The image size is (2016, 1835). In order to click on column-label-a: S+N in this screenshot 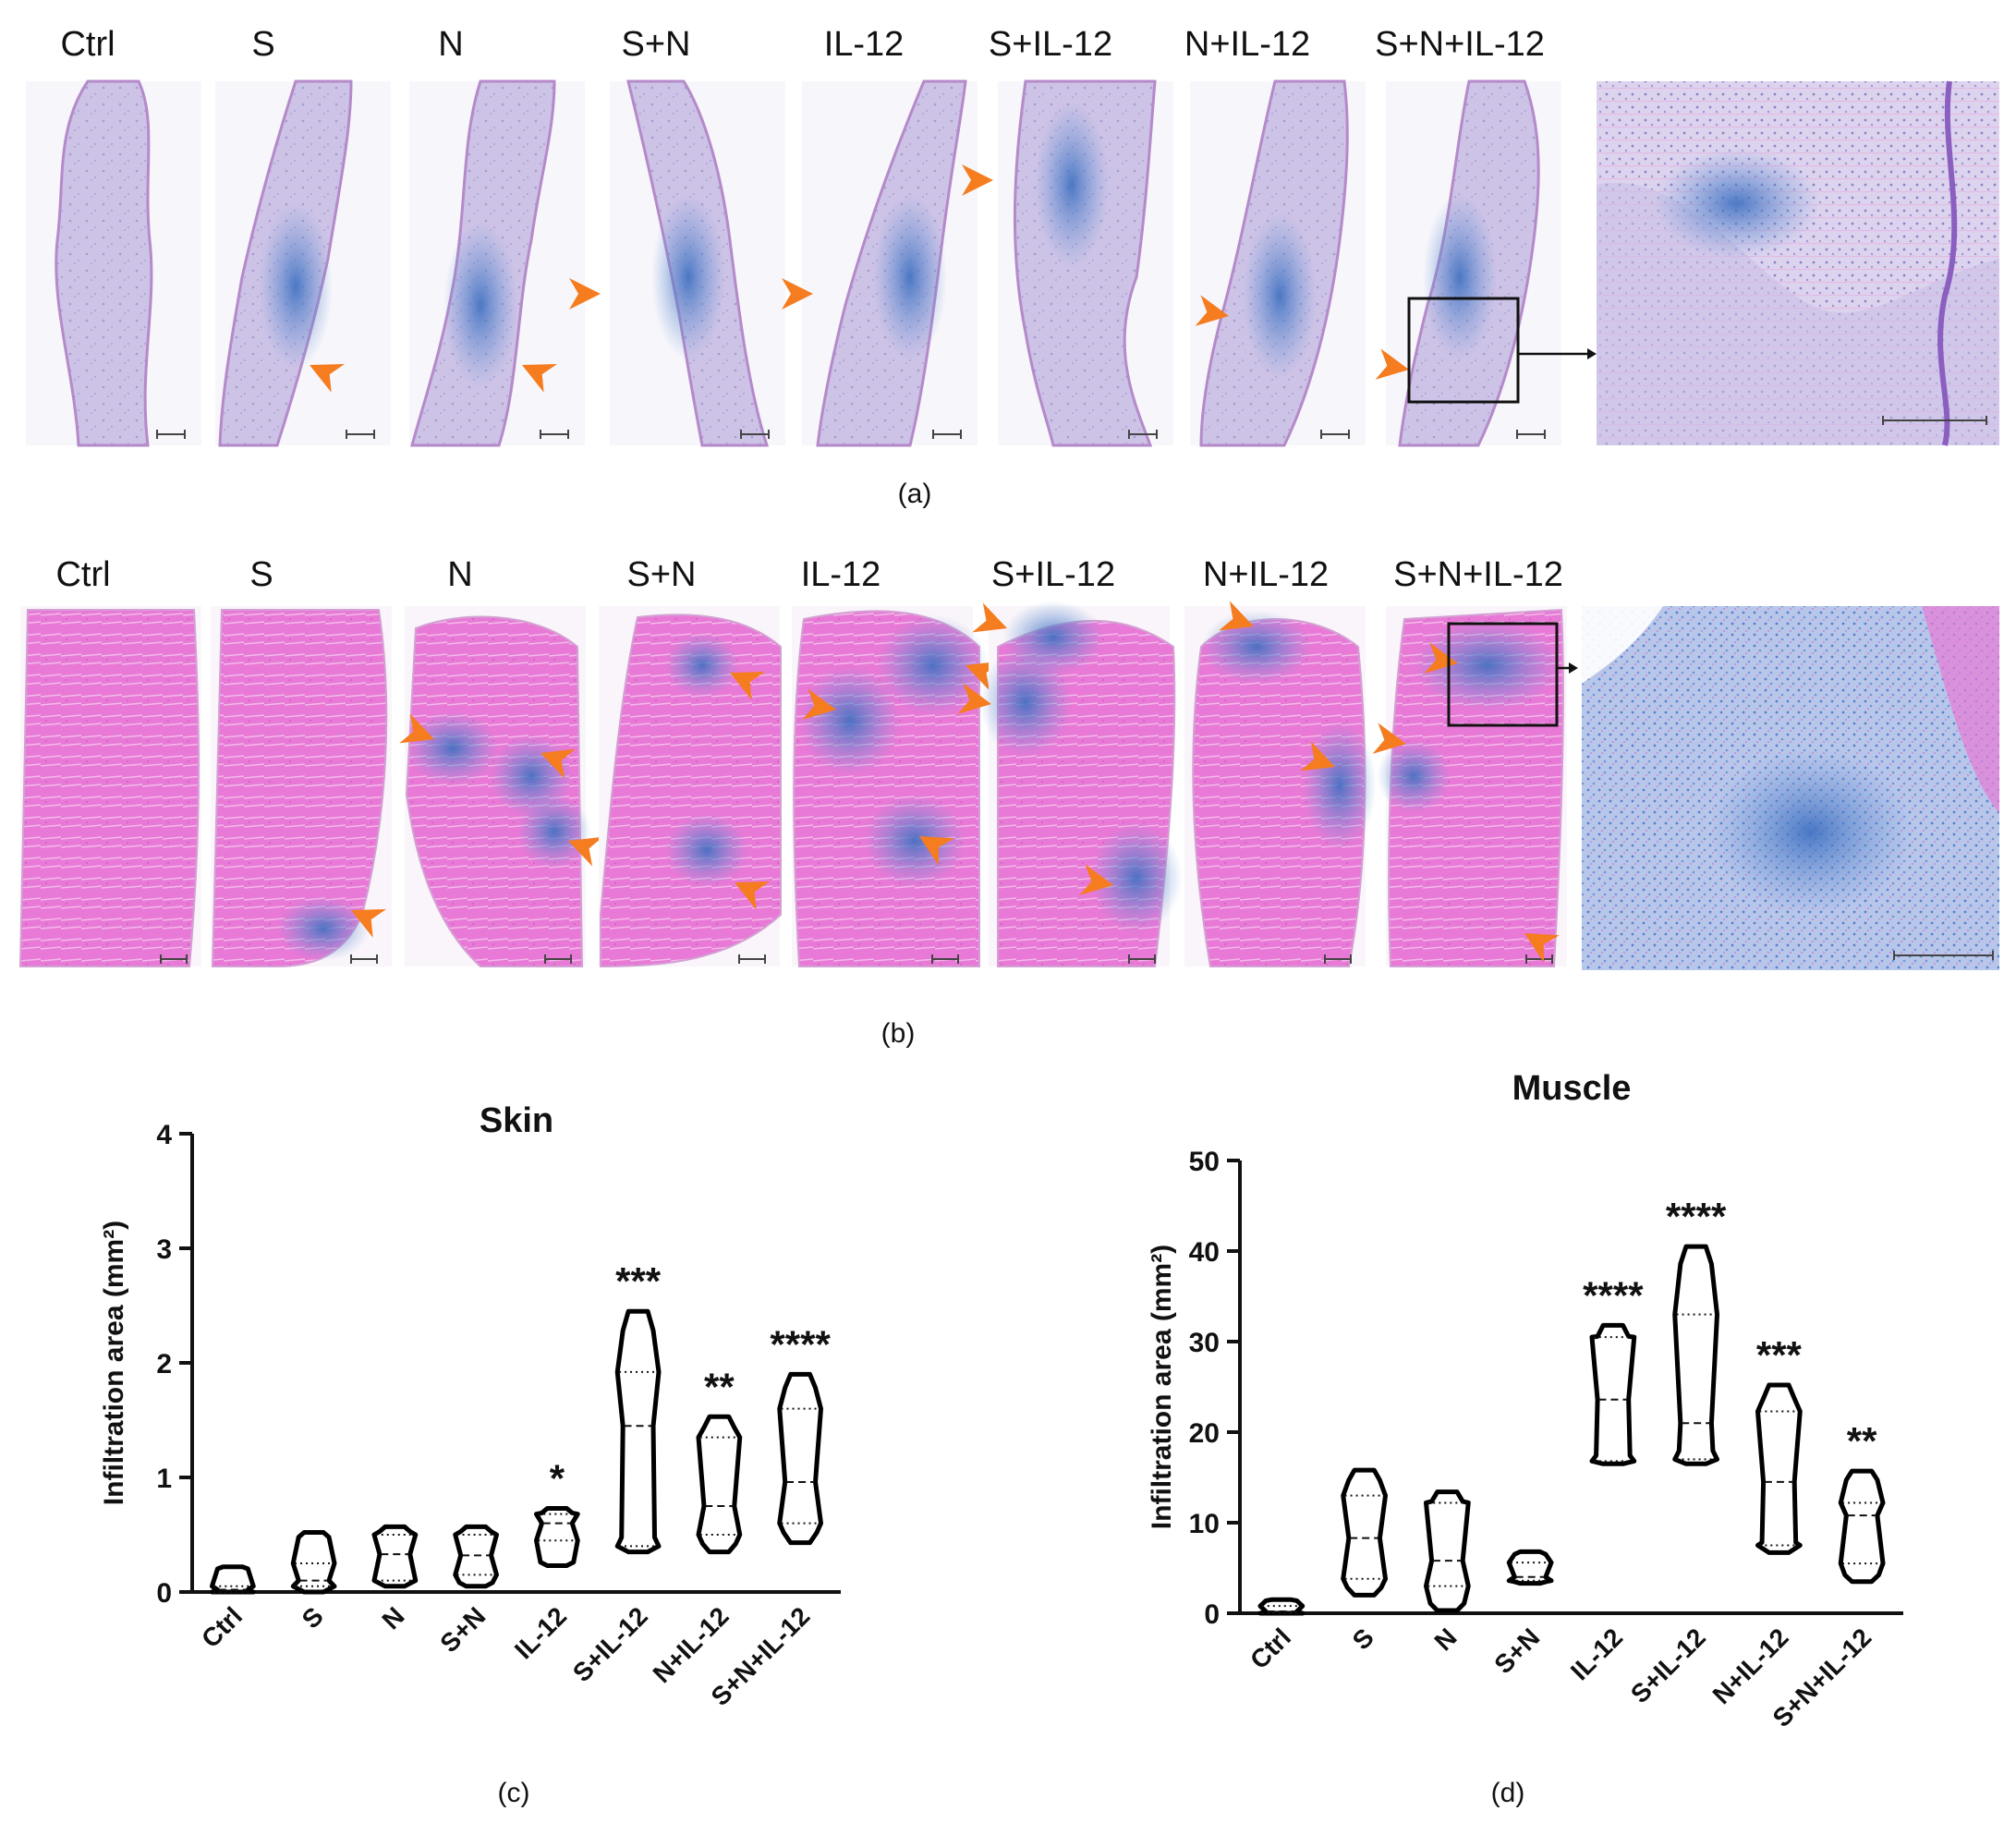, I will do `click(656, 44)`.